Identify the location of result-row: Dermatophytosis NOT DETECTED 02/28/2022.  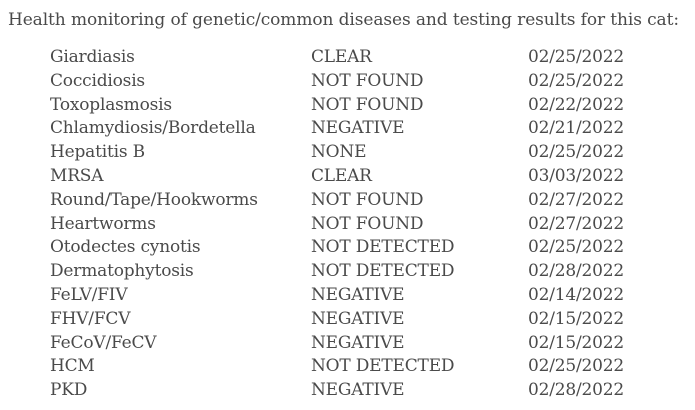
(370, 271).